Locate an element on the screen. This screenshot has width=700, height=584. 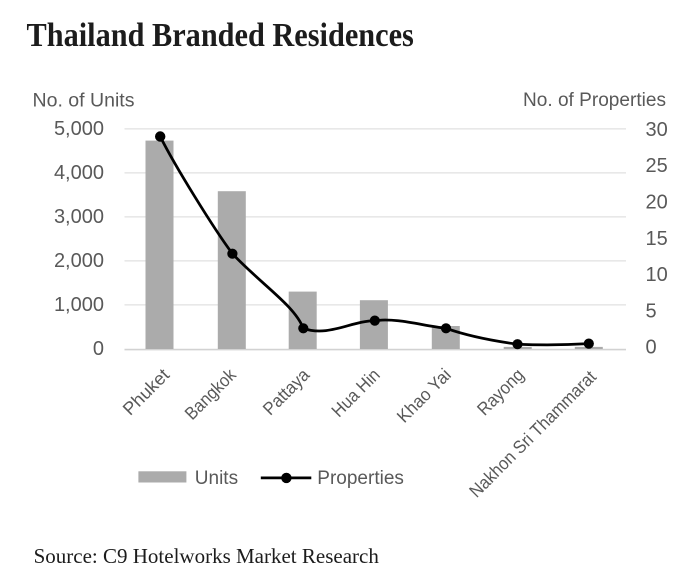
svg-text: Units is located at coordinates (216, 478).